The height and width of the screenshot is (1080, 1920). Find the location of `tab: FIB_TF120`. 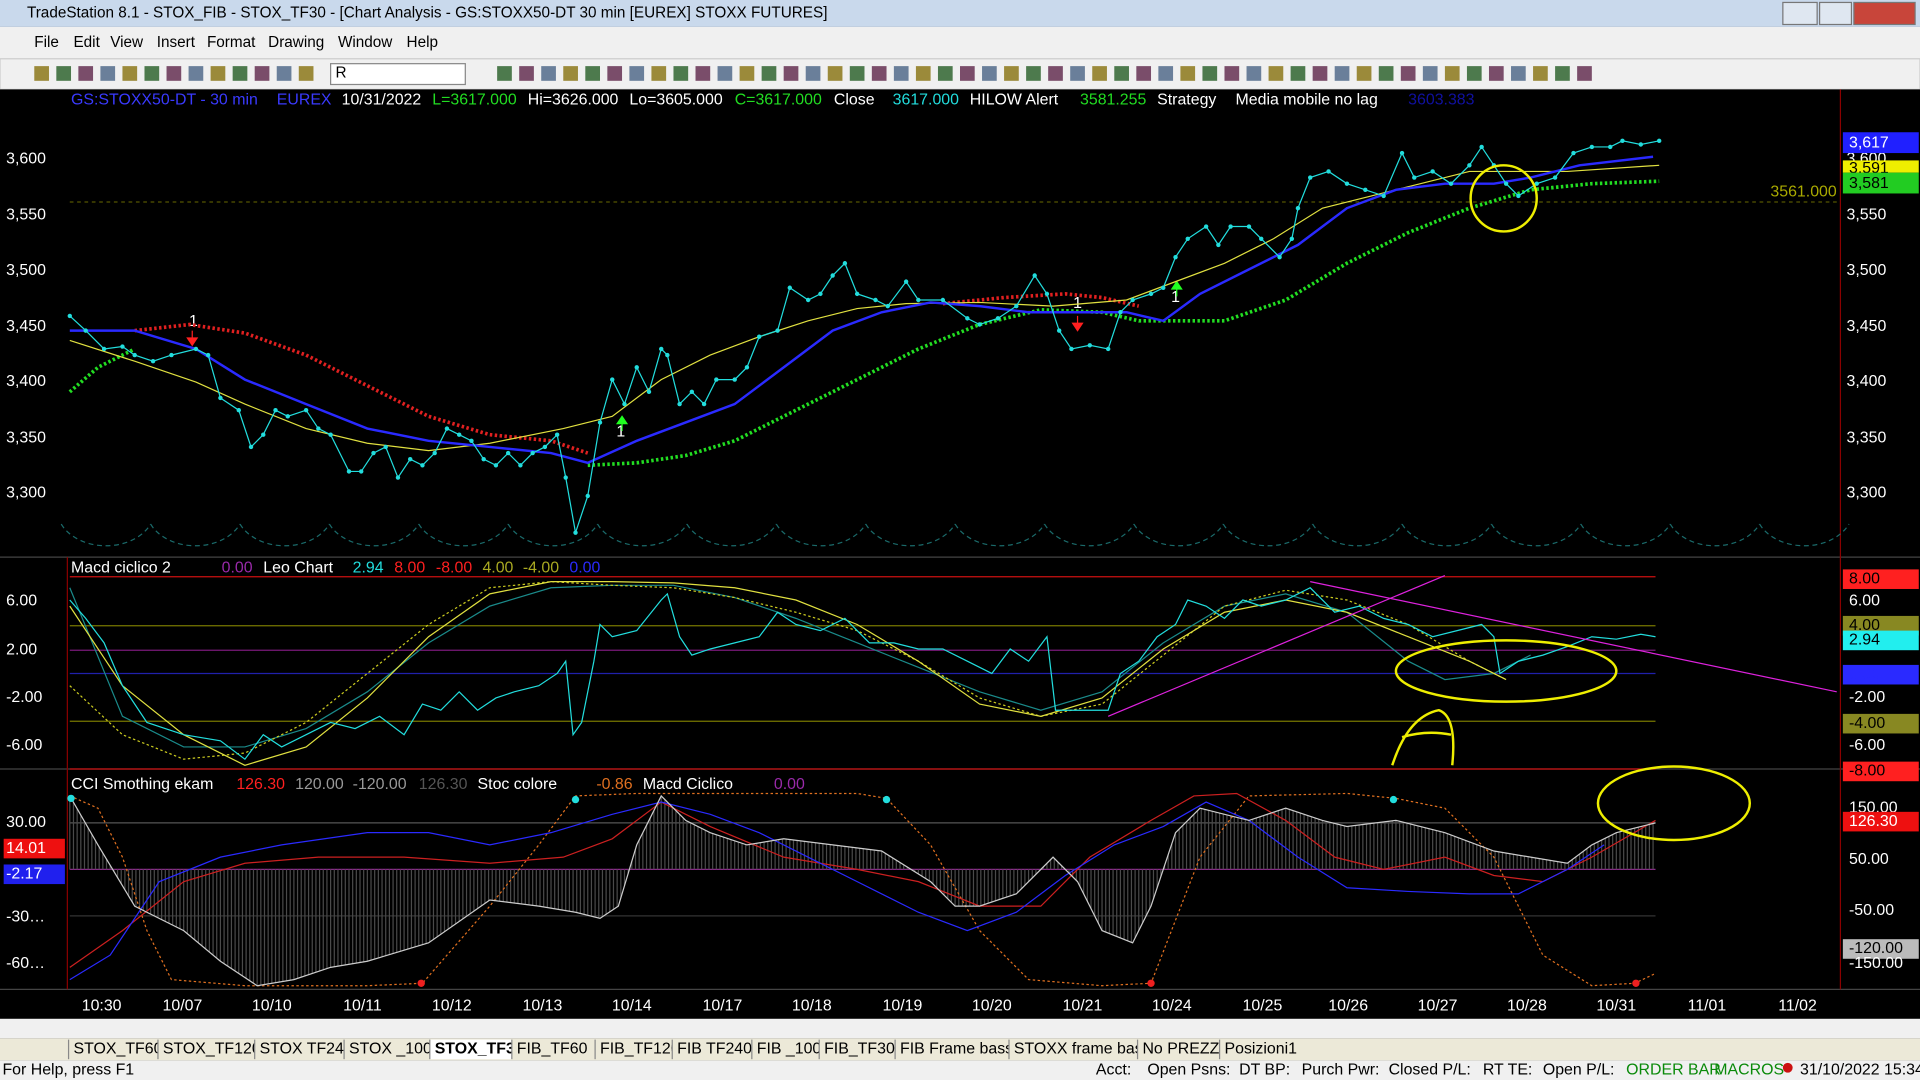

tab: FIB_TF120 is located at coordinates (640, 1049).